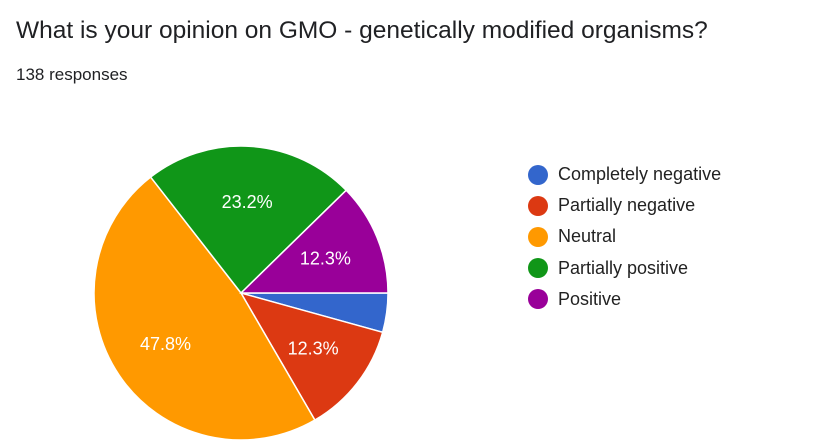  I want to click on legend-item: Partially positive, so click(624, 268).